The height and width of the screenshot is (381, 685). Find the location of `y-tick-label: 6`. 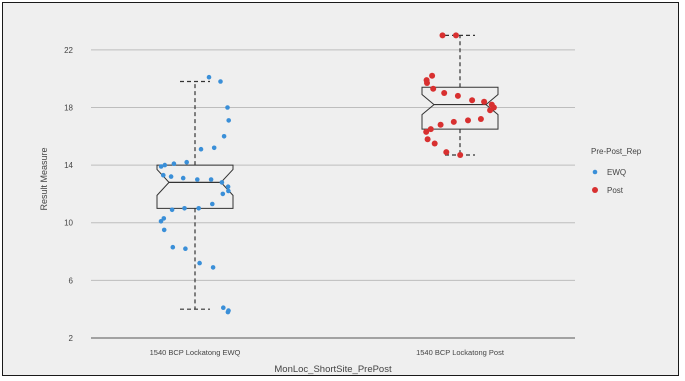

y-tick-label: 6 is located at coordinates (71, 280).